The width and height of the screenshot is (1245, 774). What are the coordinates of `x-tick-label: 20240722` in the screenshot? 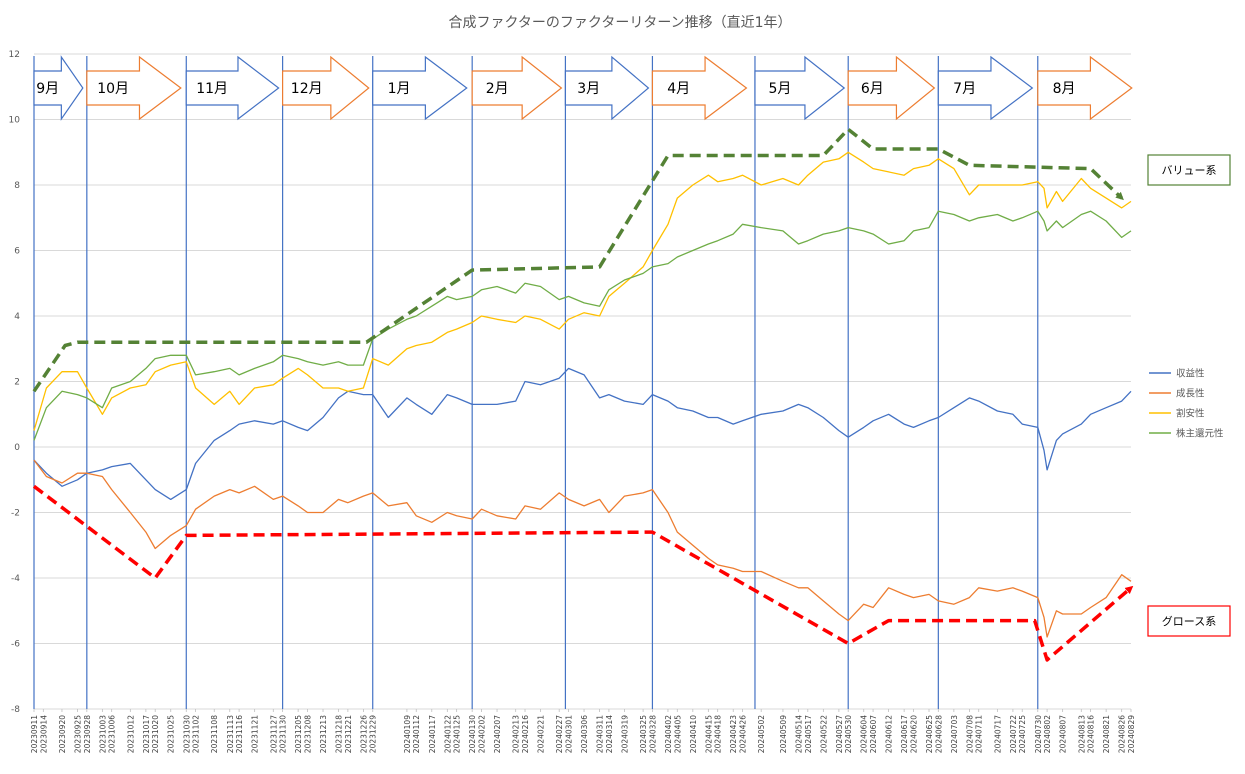 It's located at (1013, 734).